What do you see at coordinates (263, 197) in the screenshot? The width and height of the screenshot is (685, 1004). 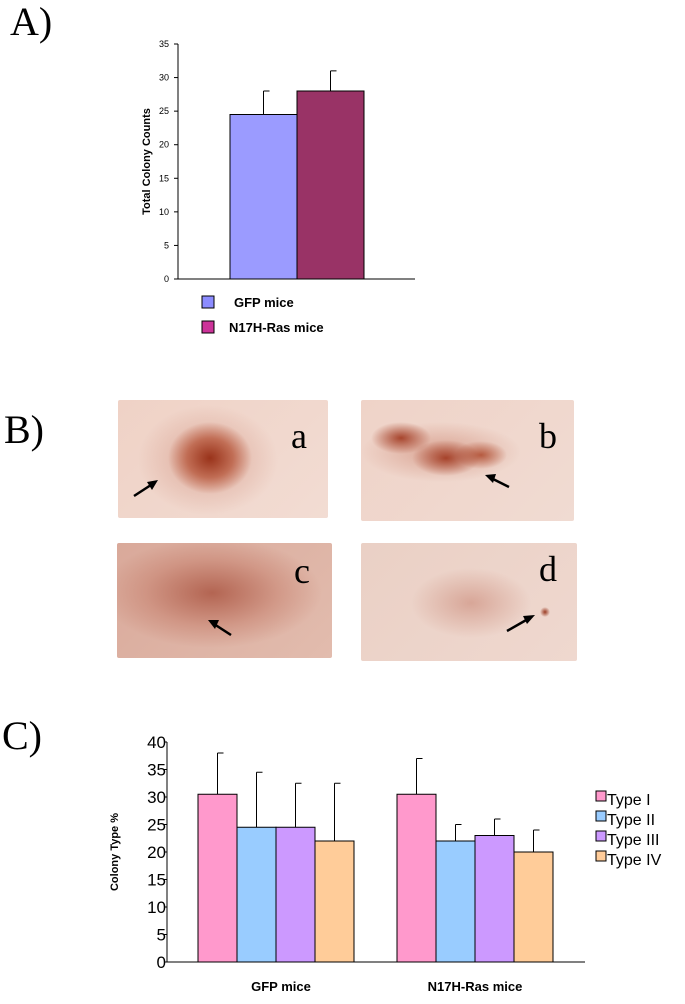 I see `bar-gfp-mice` at bounding box center [263, 197].